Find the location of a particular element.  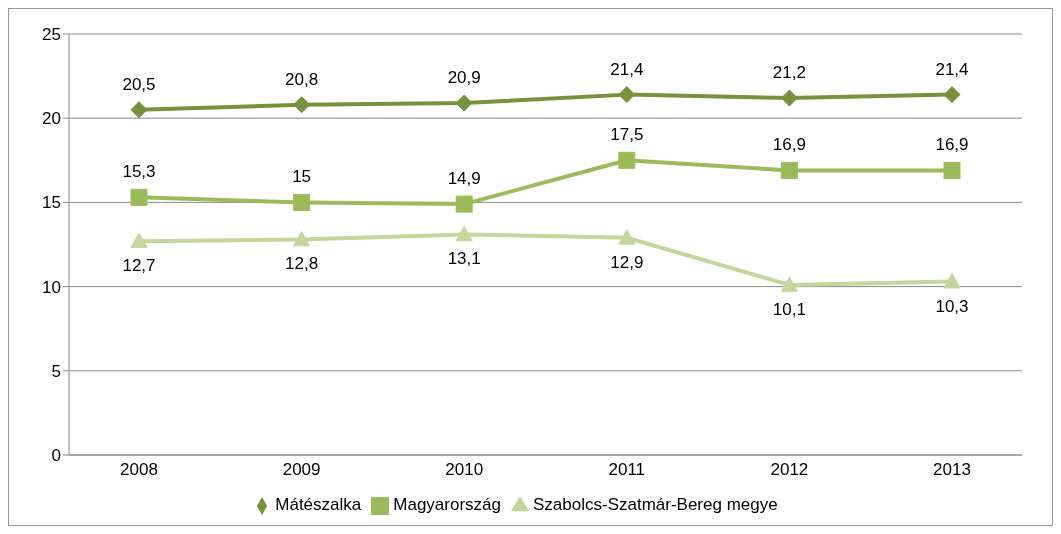

y-tick-label: 20 is located at coordinates (51, 119).